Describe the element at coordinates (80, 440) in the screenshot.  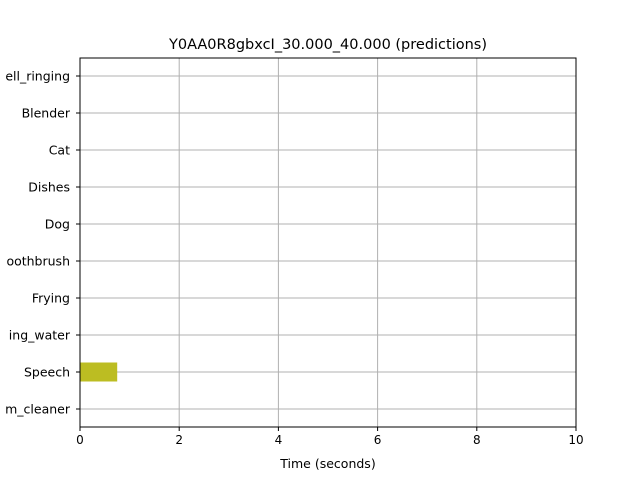
I see `x-tick-label: 0` at that location.